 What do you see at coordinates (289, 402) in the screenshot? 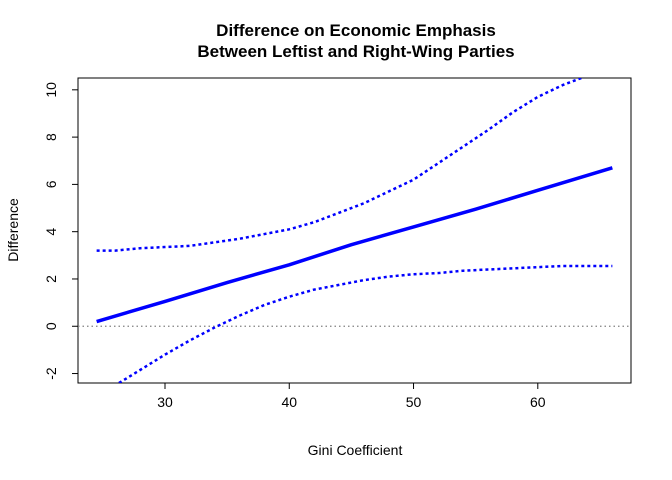
I see `x-tick-label: 40` at bounding box center [289, 402].